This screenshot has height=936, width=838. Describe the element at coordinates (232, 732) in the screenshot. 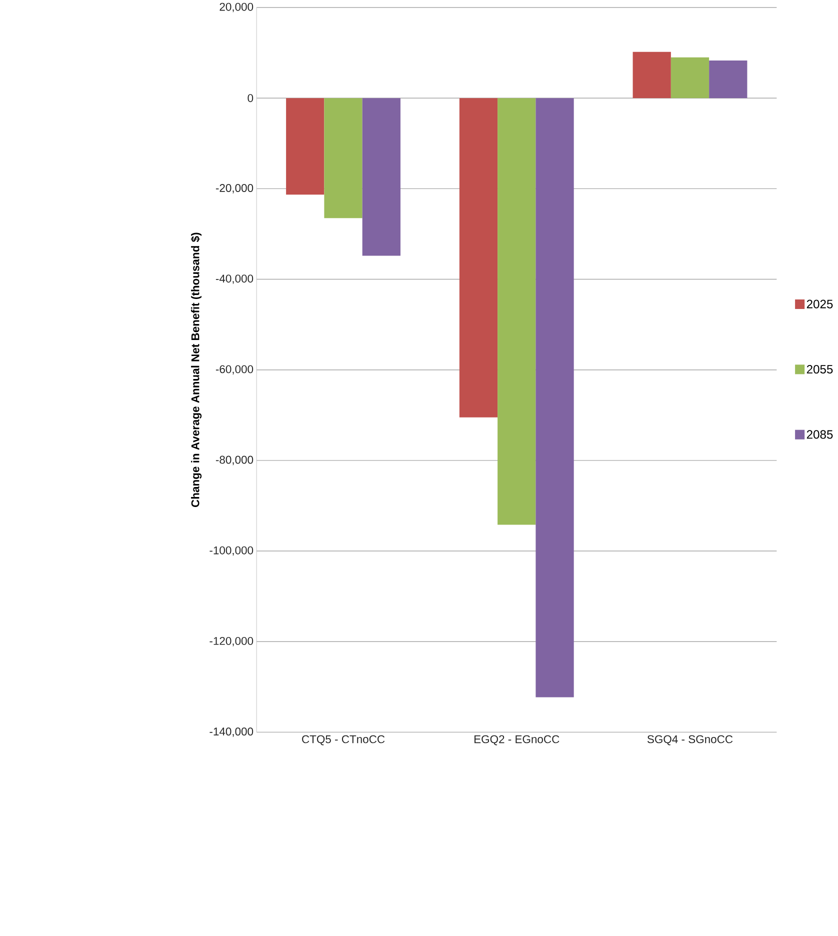

I see `y-tick-label: -140,000` at that location.